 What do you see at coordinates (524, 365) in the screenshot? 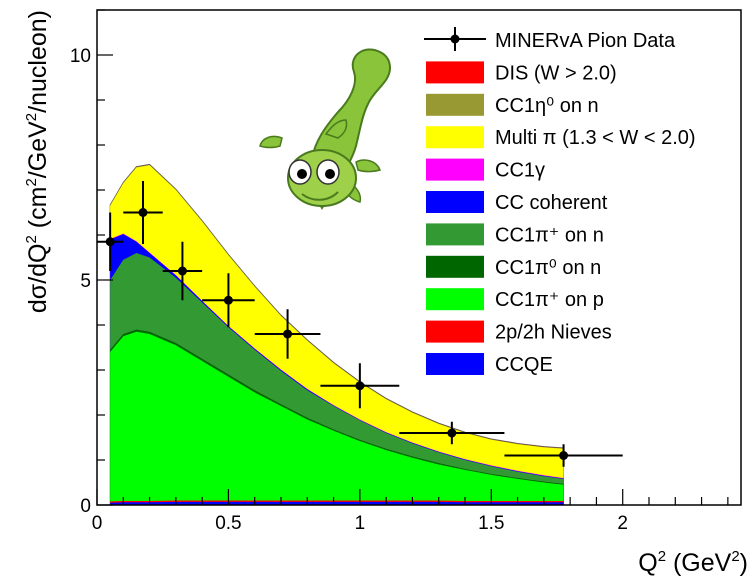
I see `legend-label: CCQE` at bounding box center [524, 365].